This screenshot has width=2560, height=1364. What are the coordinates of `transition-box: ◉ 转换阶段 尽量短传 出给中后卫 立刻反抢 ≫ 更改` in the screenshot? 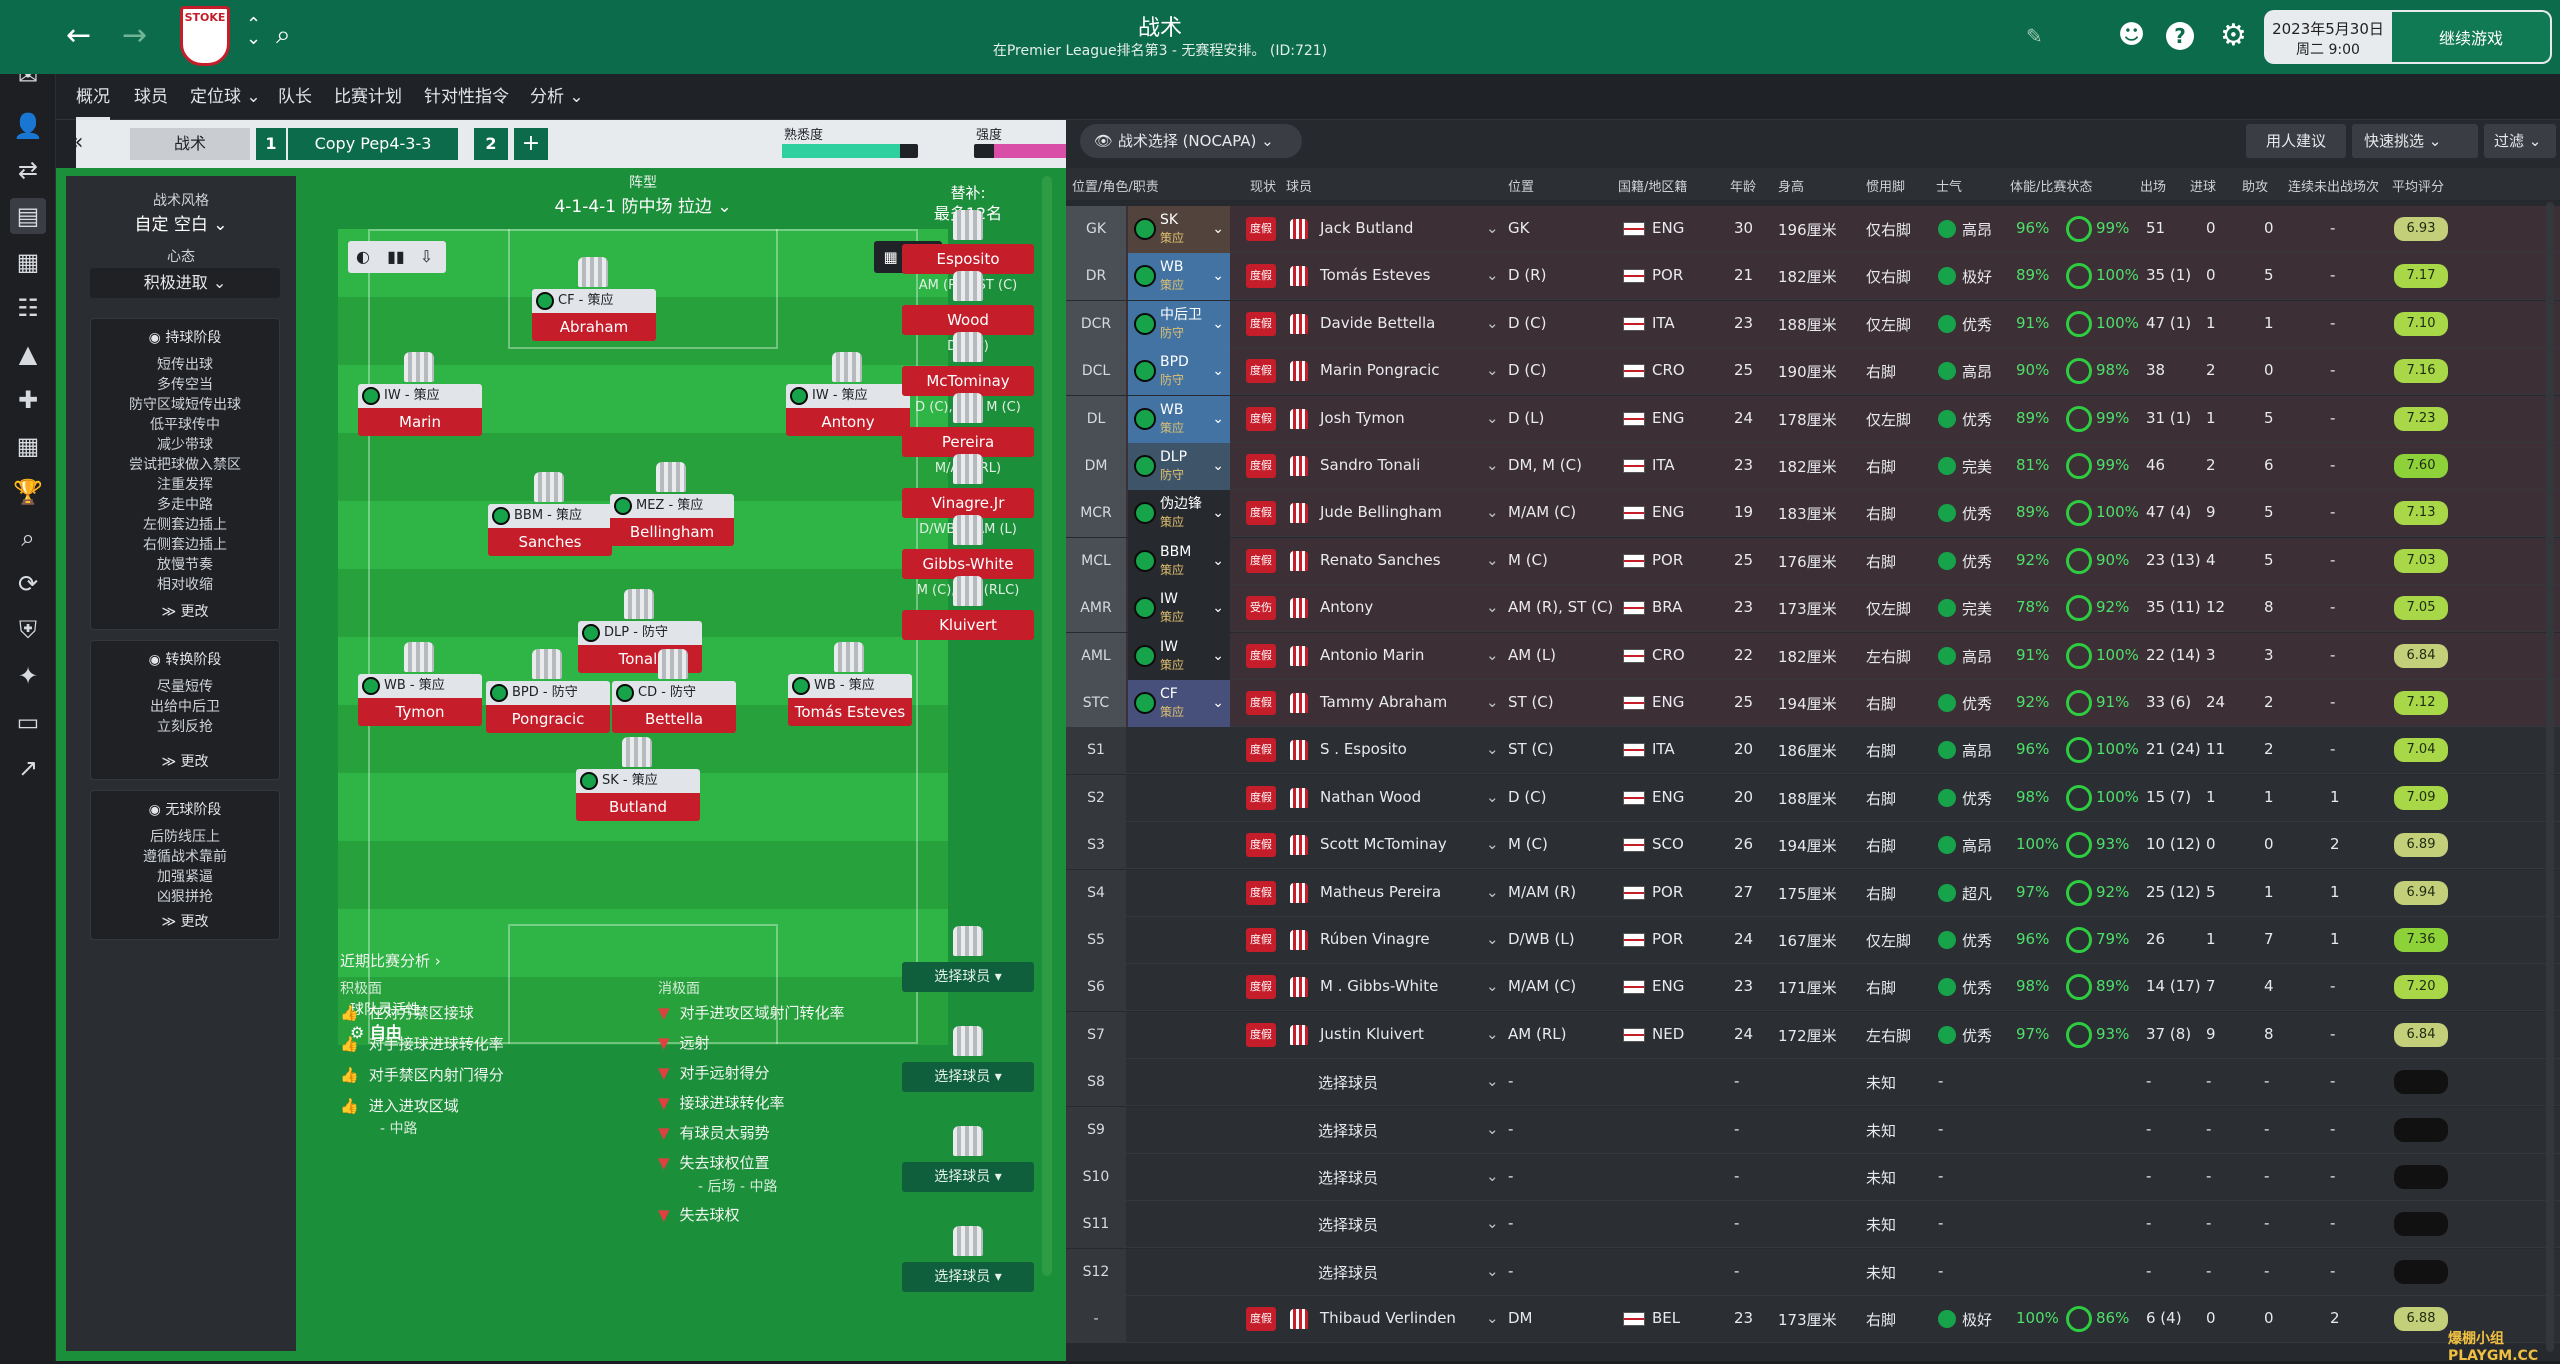 It's located at (185, 710).